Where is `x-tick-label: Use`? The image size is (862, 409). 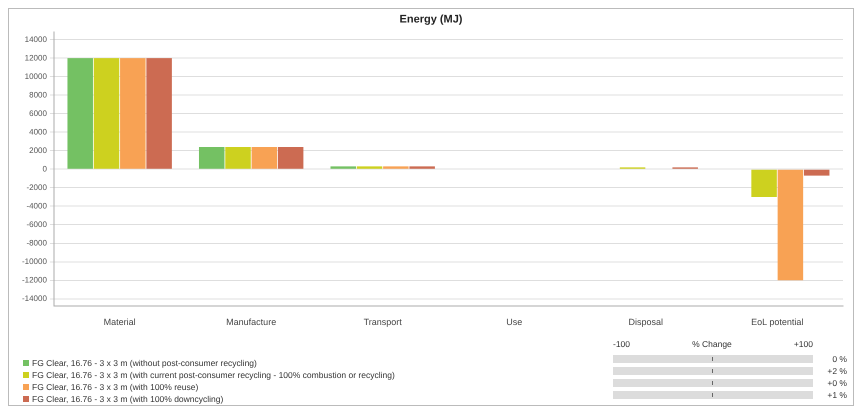 x-tick-label: Use is located at coordinates (514, 322).